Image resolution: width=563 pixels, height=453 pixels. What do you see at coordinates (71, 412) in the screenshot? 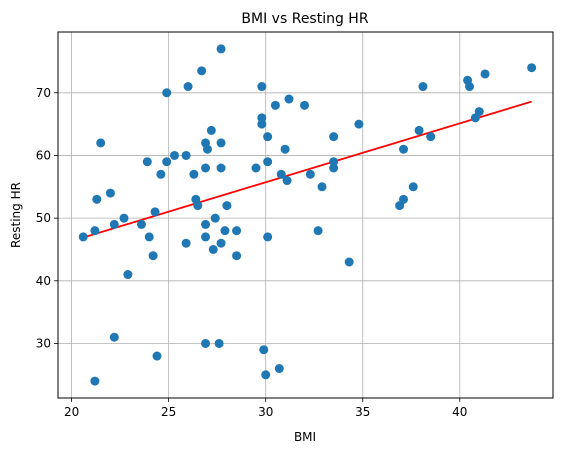
I see `x-tick-label: 20` at bounding box center [71, 412].